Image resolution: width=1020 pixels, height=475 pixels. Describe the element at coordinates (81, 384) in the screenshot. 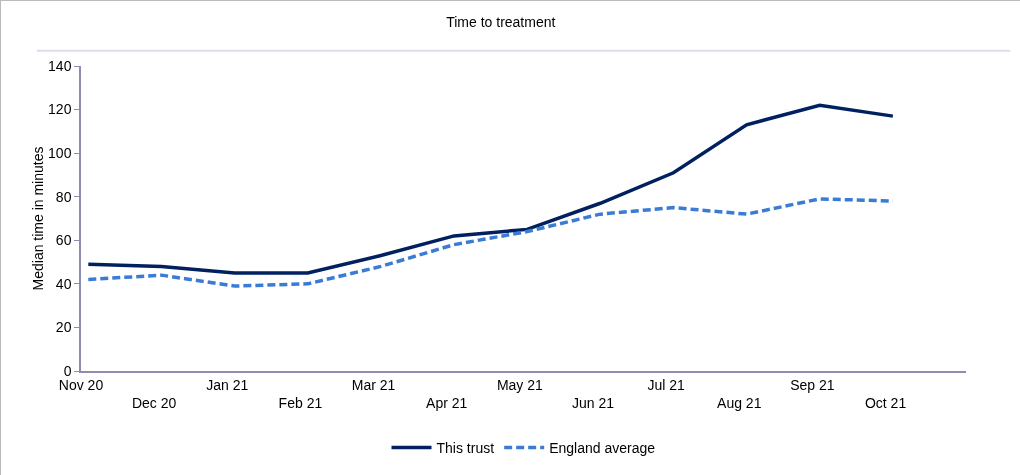

I see `x-tick-label: Nov 20` at that location.